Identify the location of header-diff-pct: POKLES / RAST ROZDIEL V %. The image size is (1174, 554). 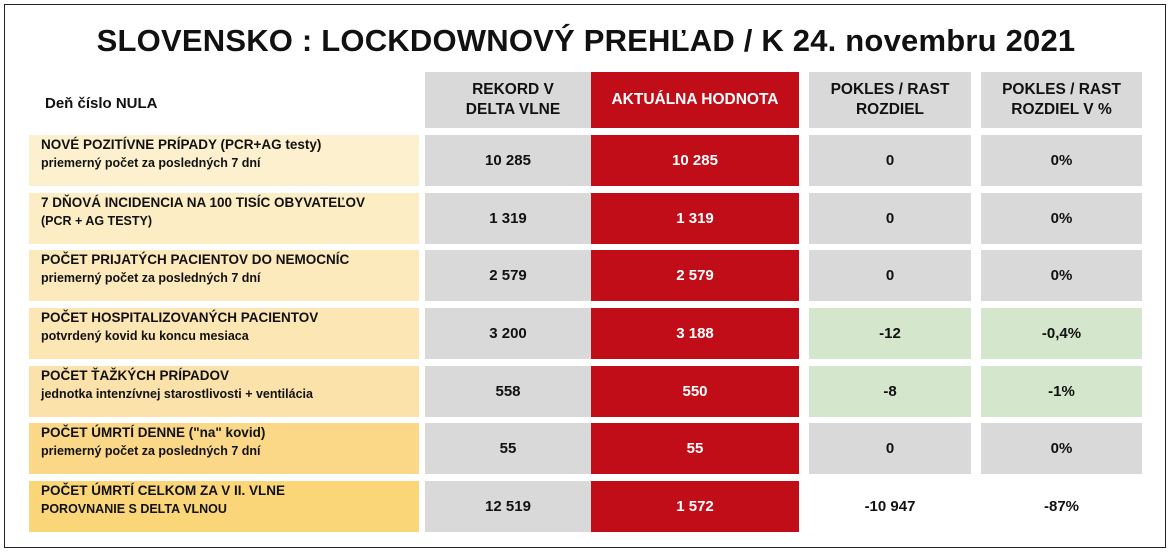
(1061, 100).